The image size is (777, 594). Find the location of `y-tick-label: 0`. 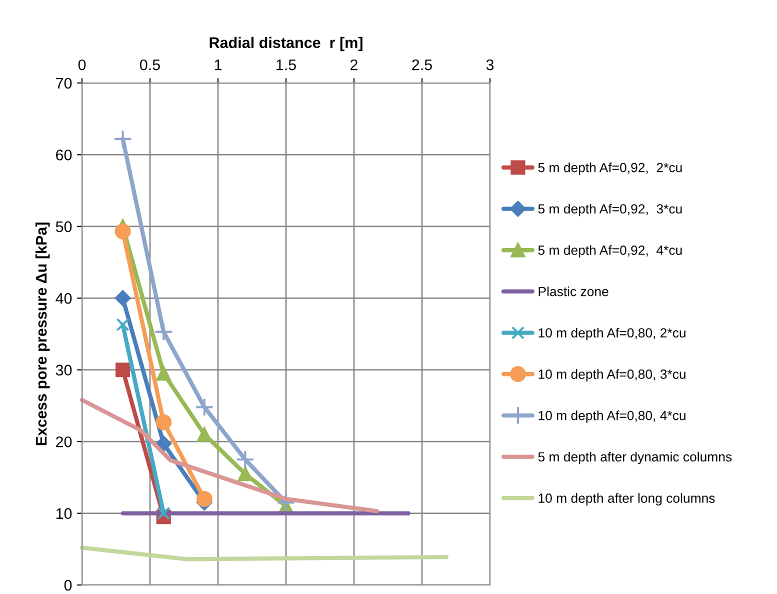

y-tick-label: 0 is located at coordinates (68, 585).